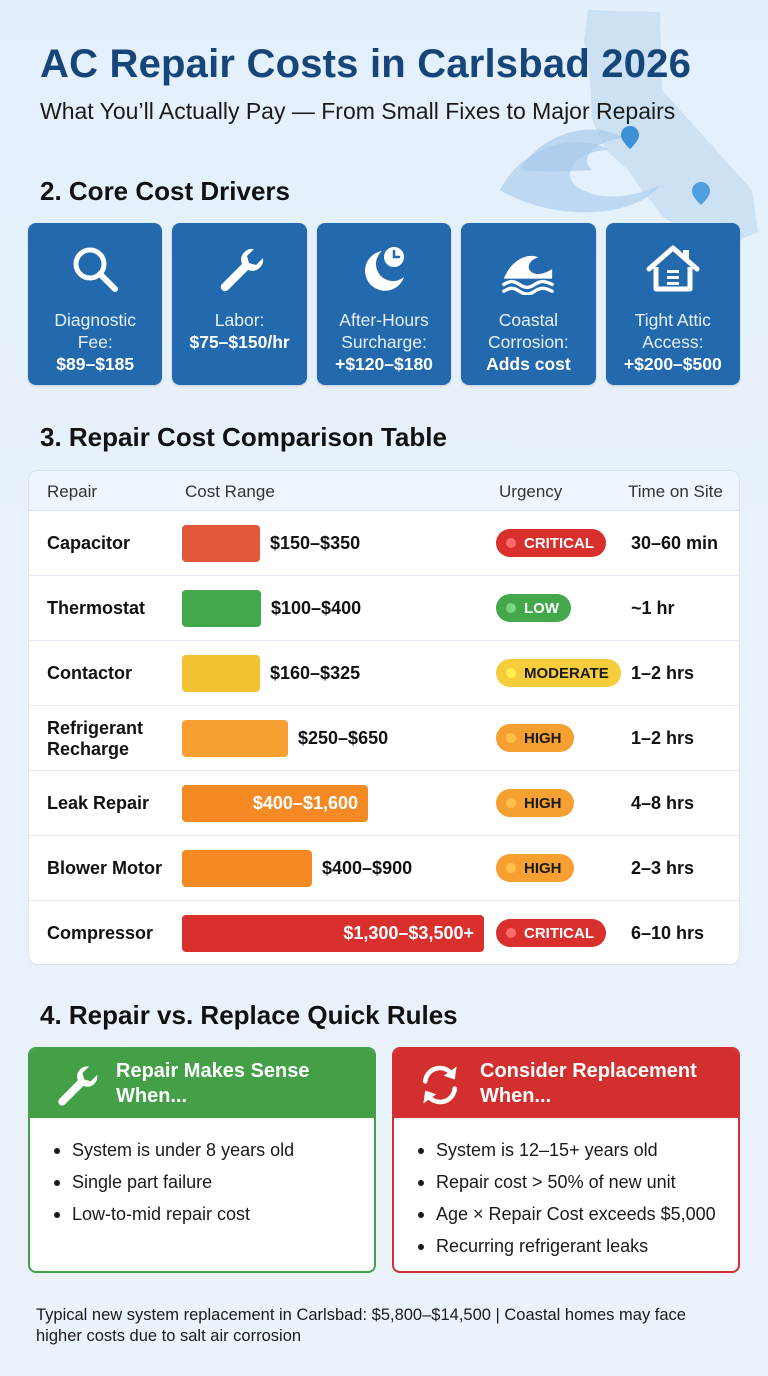 This screenshot has width=768, height=1376. Describe the element at coordinates (576, 1182) in the screenshot. I see `list-item: Repair cost > 50% of new unit` at that location.